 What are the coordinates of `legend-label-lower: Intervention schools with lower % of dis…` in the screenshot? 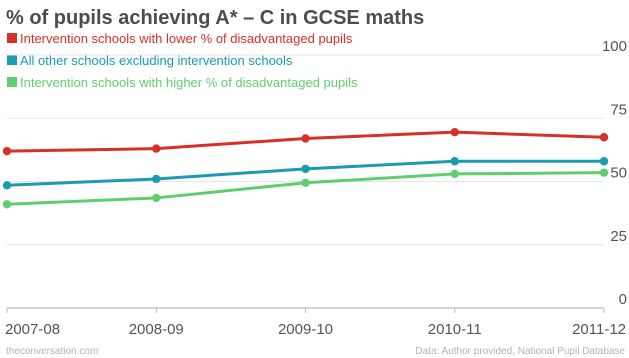 It's located at (186, 38).